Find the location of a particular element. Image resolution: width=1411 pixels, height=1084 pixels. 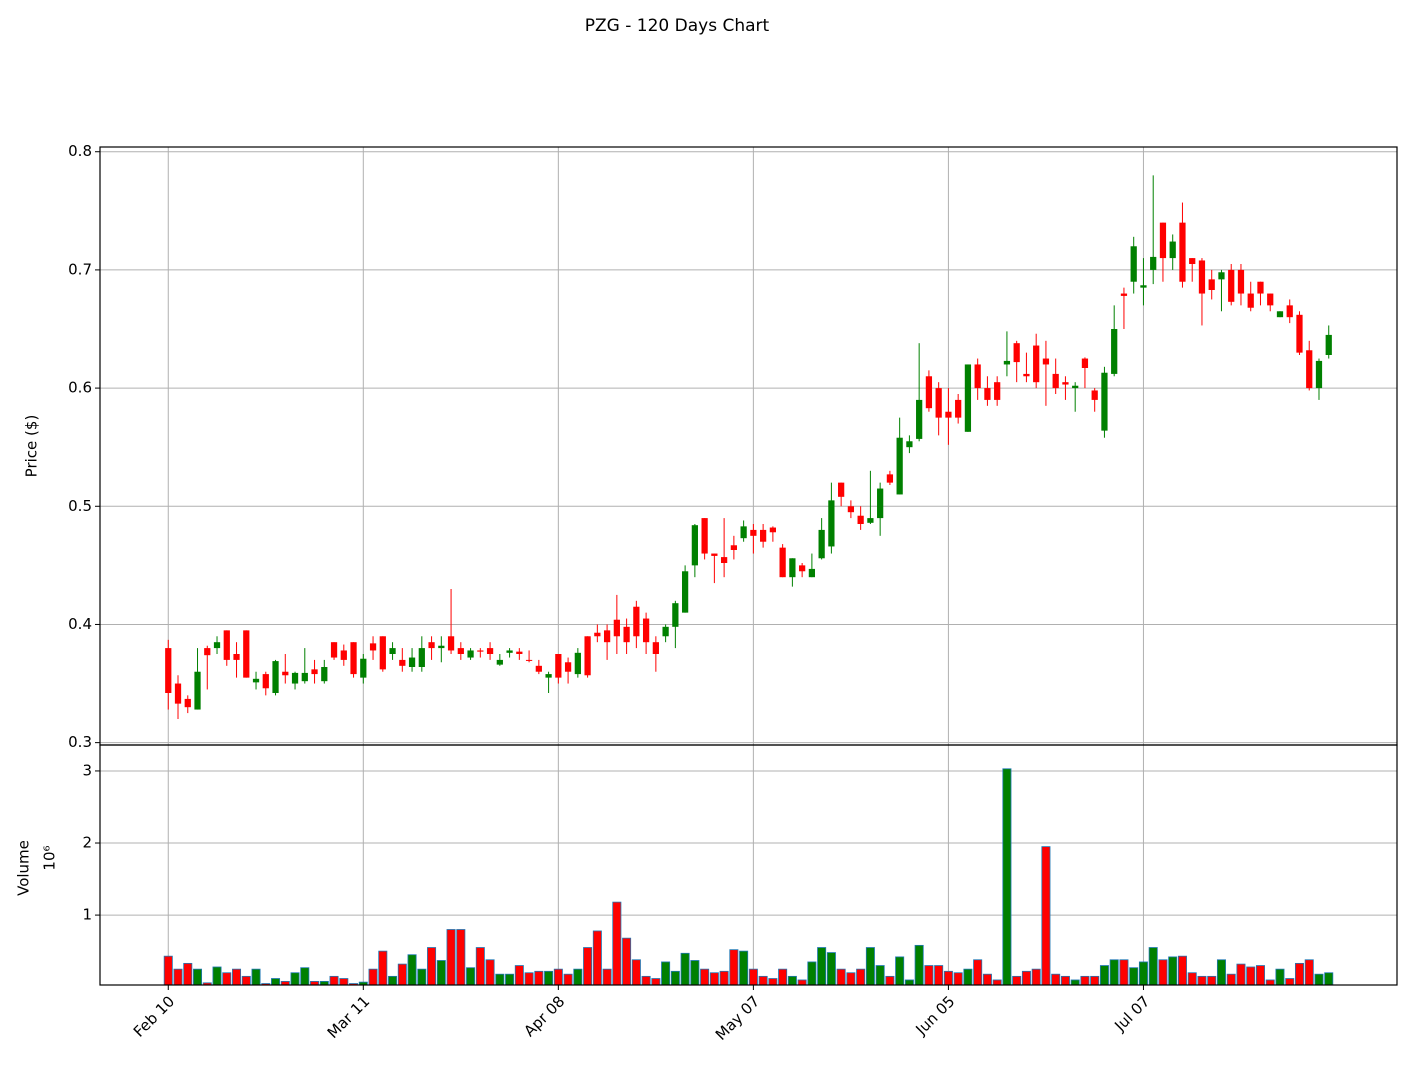

y-tick-label: 3 is located at coordinates (87, 770).